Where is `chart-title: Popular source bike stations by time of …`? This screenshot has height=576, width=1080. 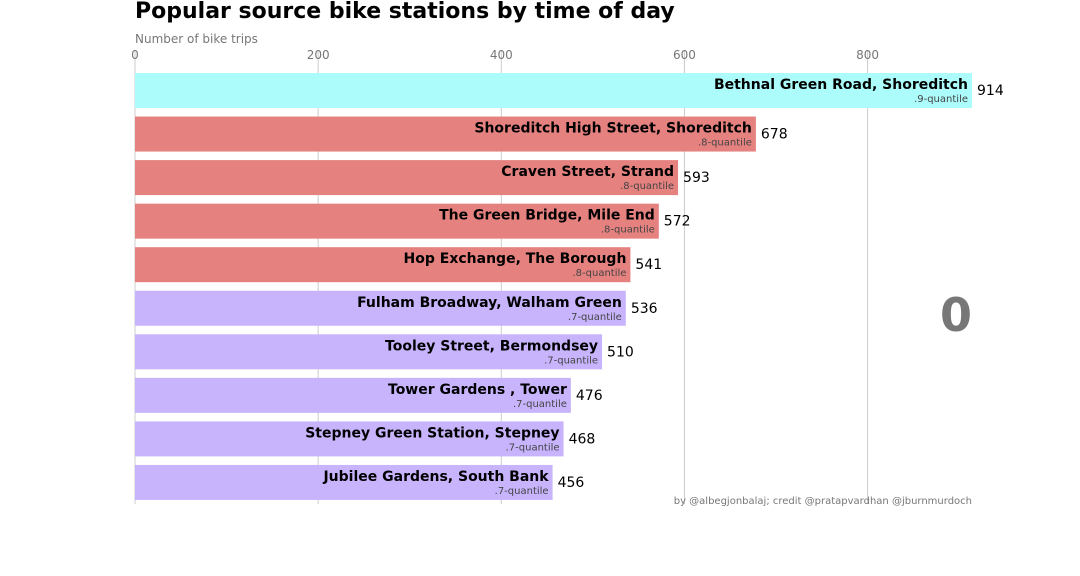 chart-title: Popular source bike stations by time of … is located at coordinates (405, 12).